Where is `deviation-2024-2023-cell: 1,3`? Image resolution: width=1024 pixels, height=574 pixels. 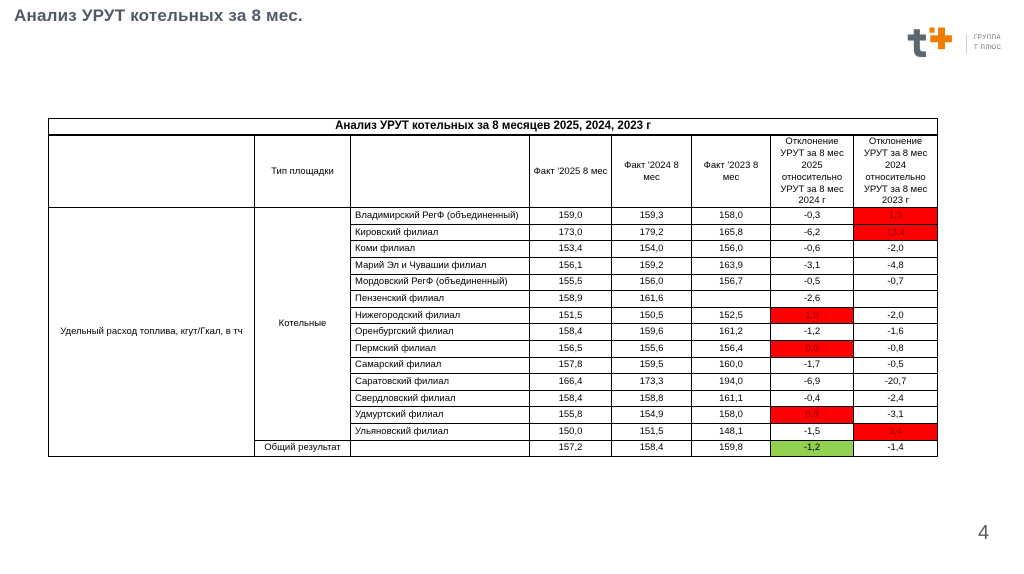 deviation-2024-2023-cell: 1,3 is located at coordinates (895, 216).